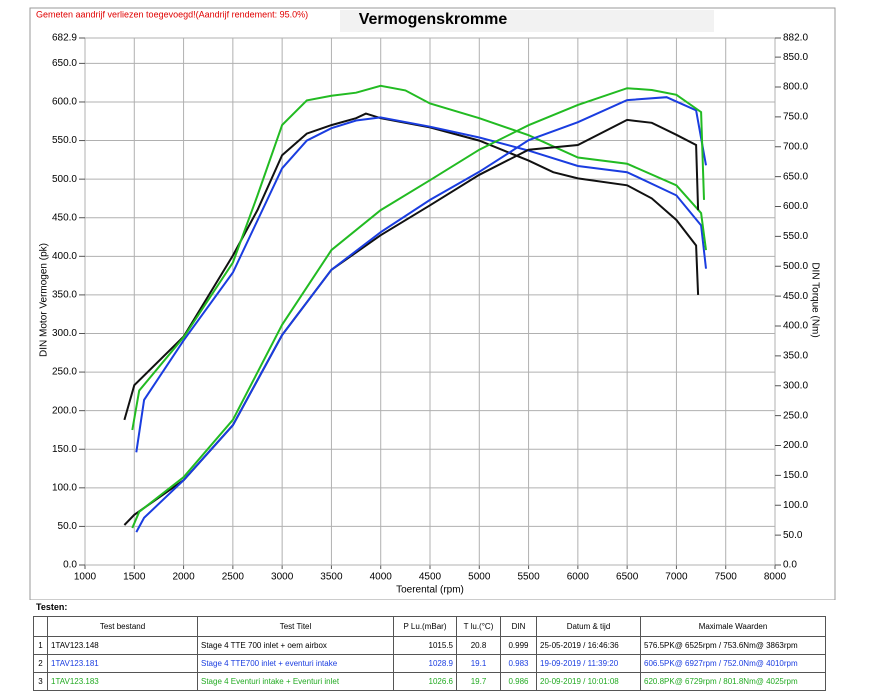  I want to click on y2-tick-label: 650.0, so click(795, 176).